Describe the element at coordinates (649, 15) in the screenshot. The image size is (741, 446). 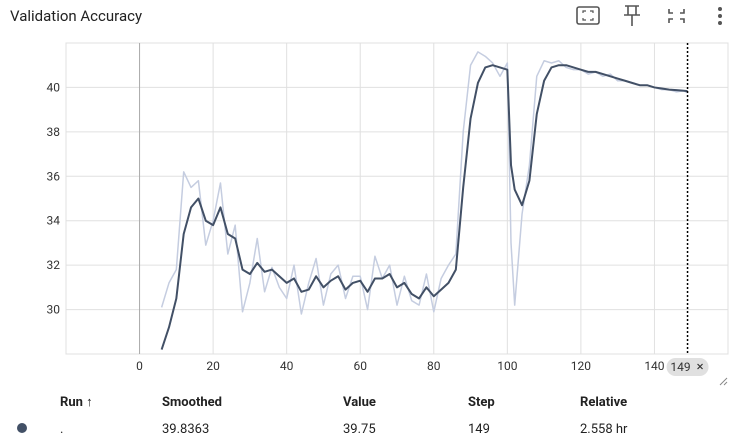
I see `toolbar` at that location.